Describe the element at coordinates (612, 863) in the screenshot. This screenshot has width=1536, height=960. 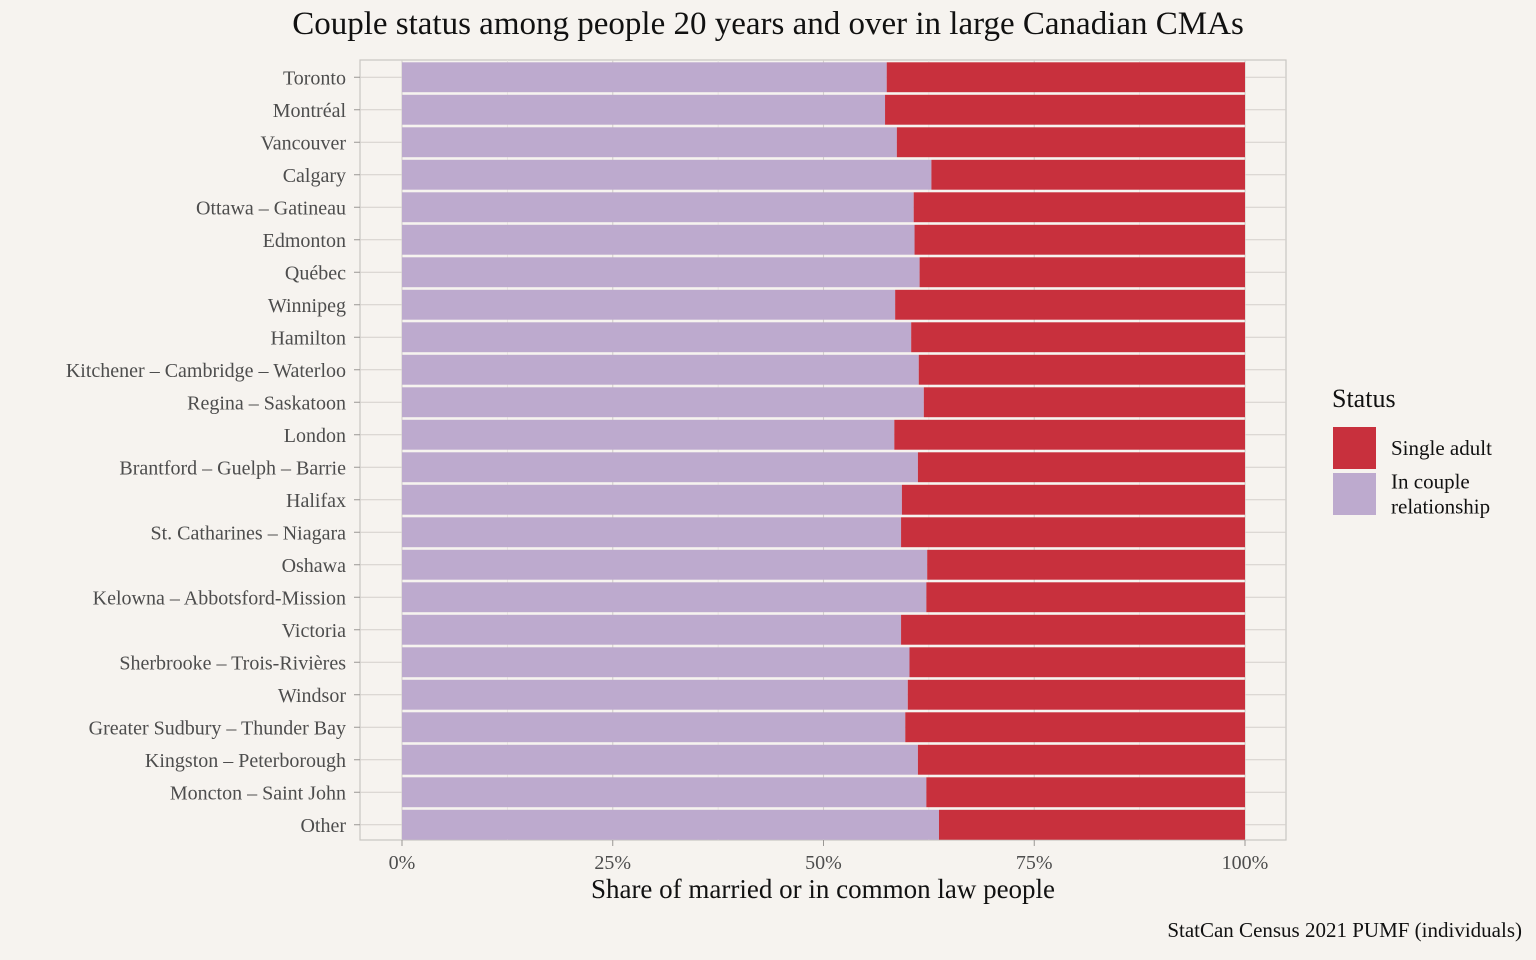
I see `x-tick-label: 25%` at that location.